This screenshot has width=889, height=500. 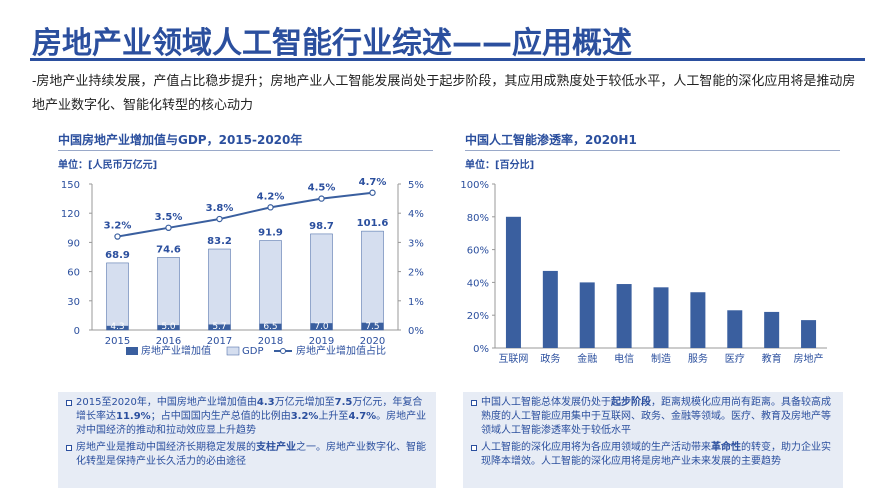 What do you see at coordinates (332, 43) in the screenshot?
I see `page-title: 房地产业领域人工智能行业综述——应用概述` at bounding box center [332, 43].